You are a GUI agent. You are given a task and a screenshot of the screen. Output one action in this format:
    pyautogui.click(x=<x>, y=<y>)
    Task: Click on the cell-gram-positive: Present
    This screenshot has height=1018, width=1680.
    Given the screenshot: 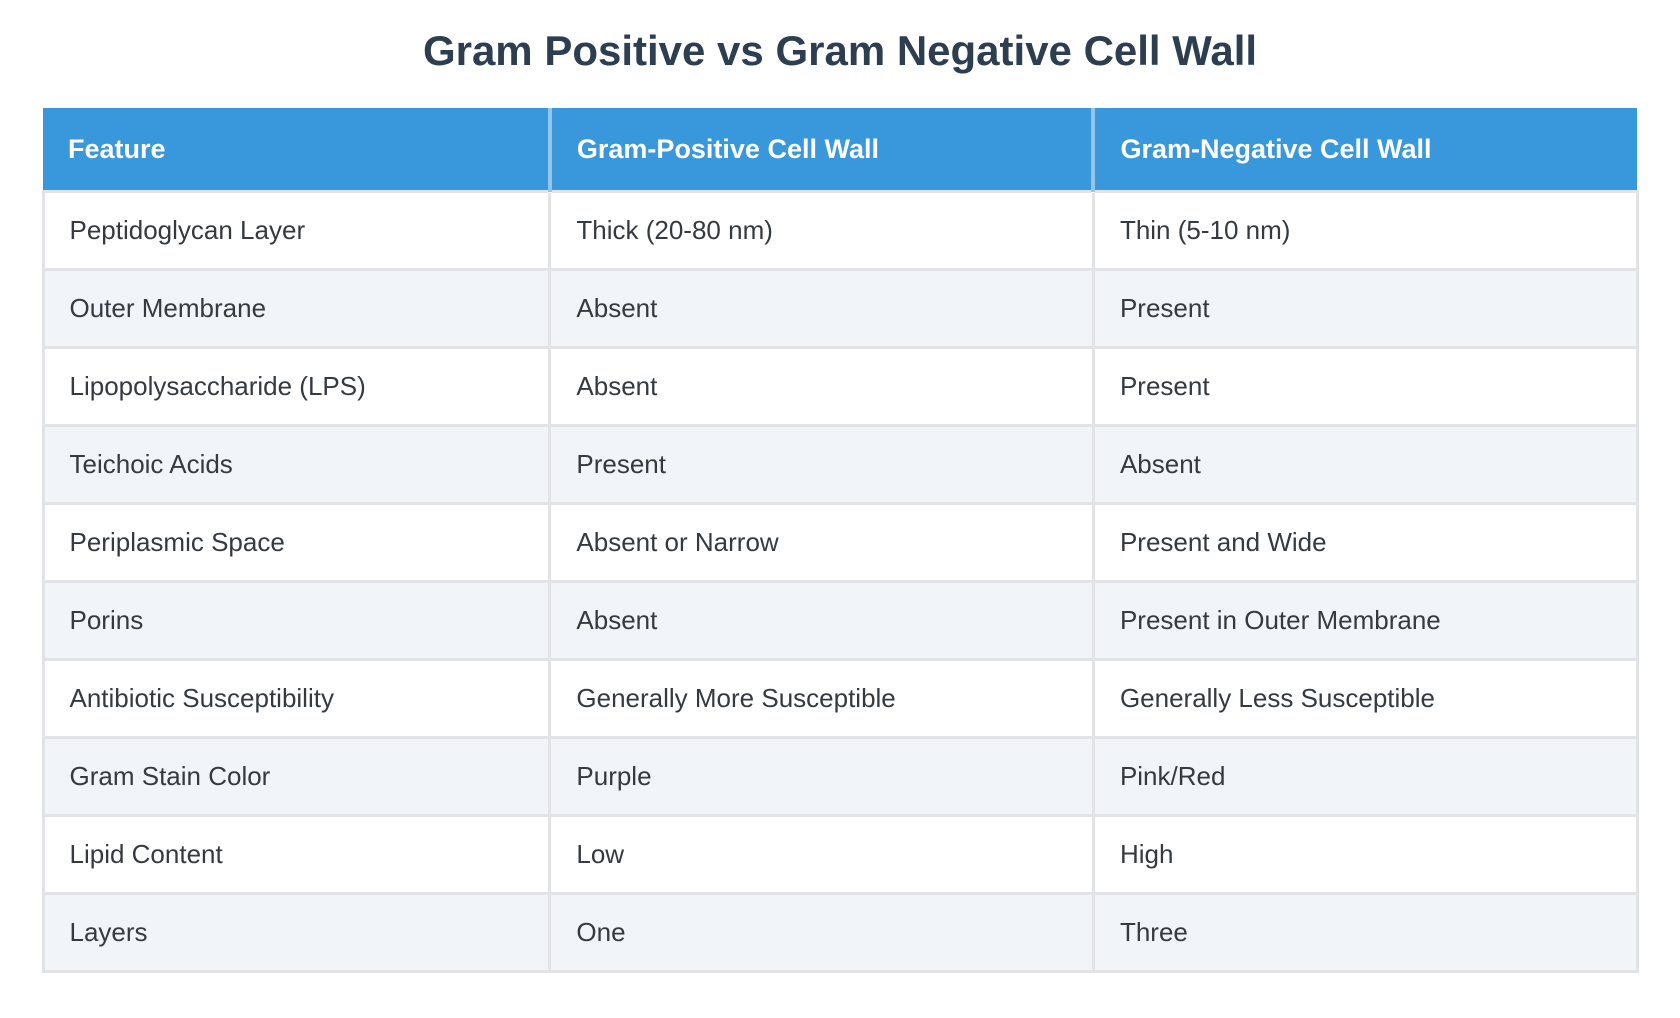 What is the action you would take?
    pyautogui.click(x=821, y=464)
    